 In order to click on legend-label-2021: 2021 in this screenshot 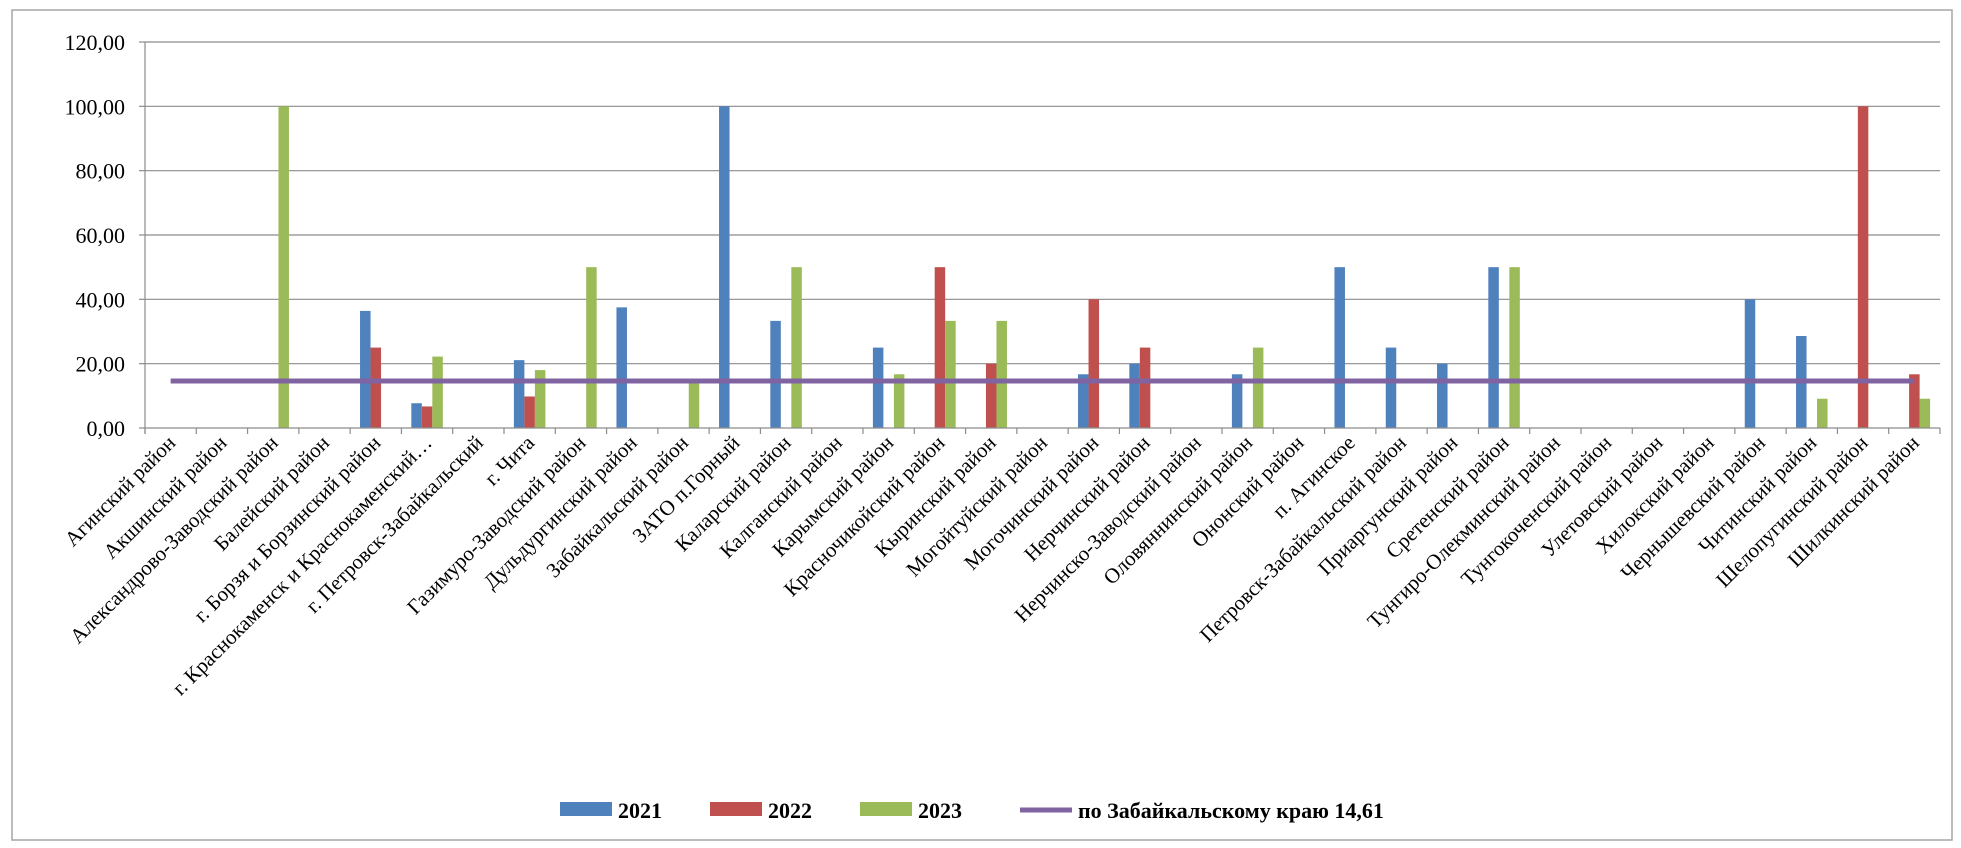, I will do `click(640, 810)`.